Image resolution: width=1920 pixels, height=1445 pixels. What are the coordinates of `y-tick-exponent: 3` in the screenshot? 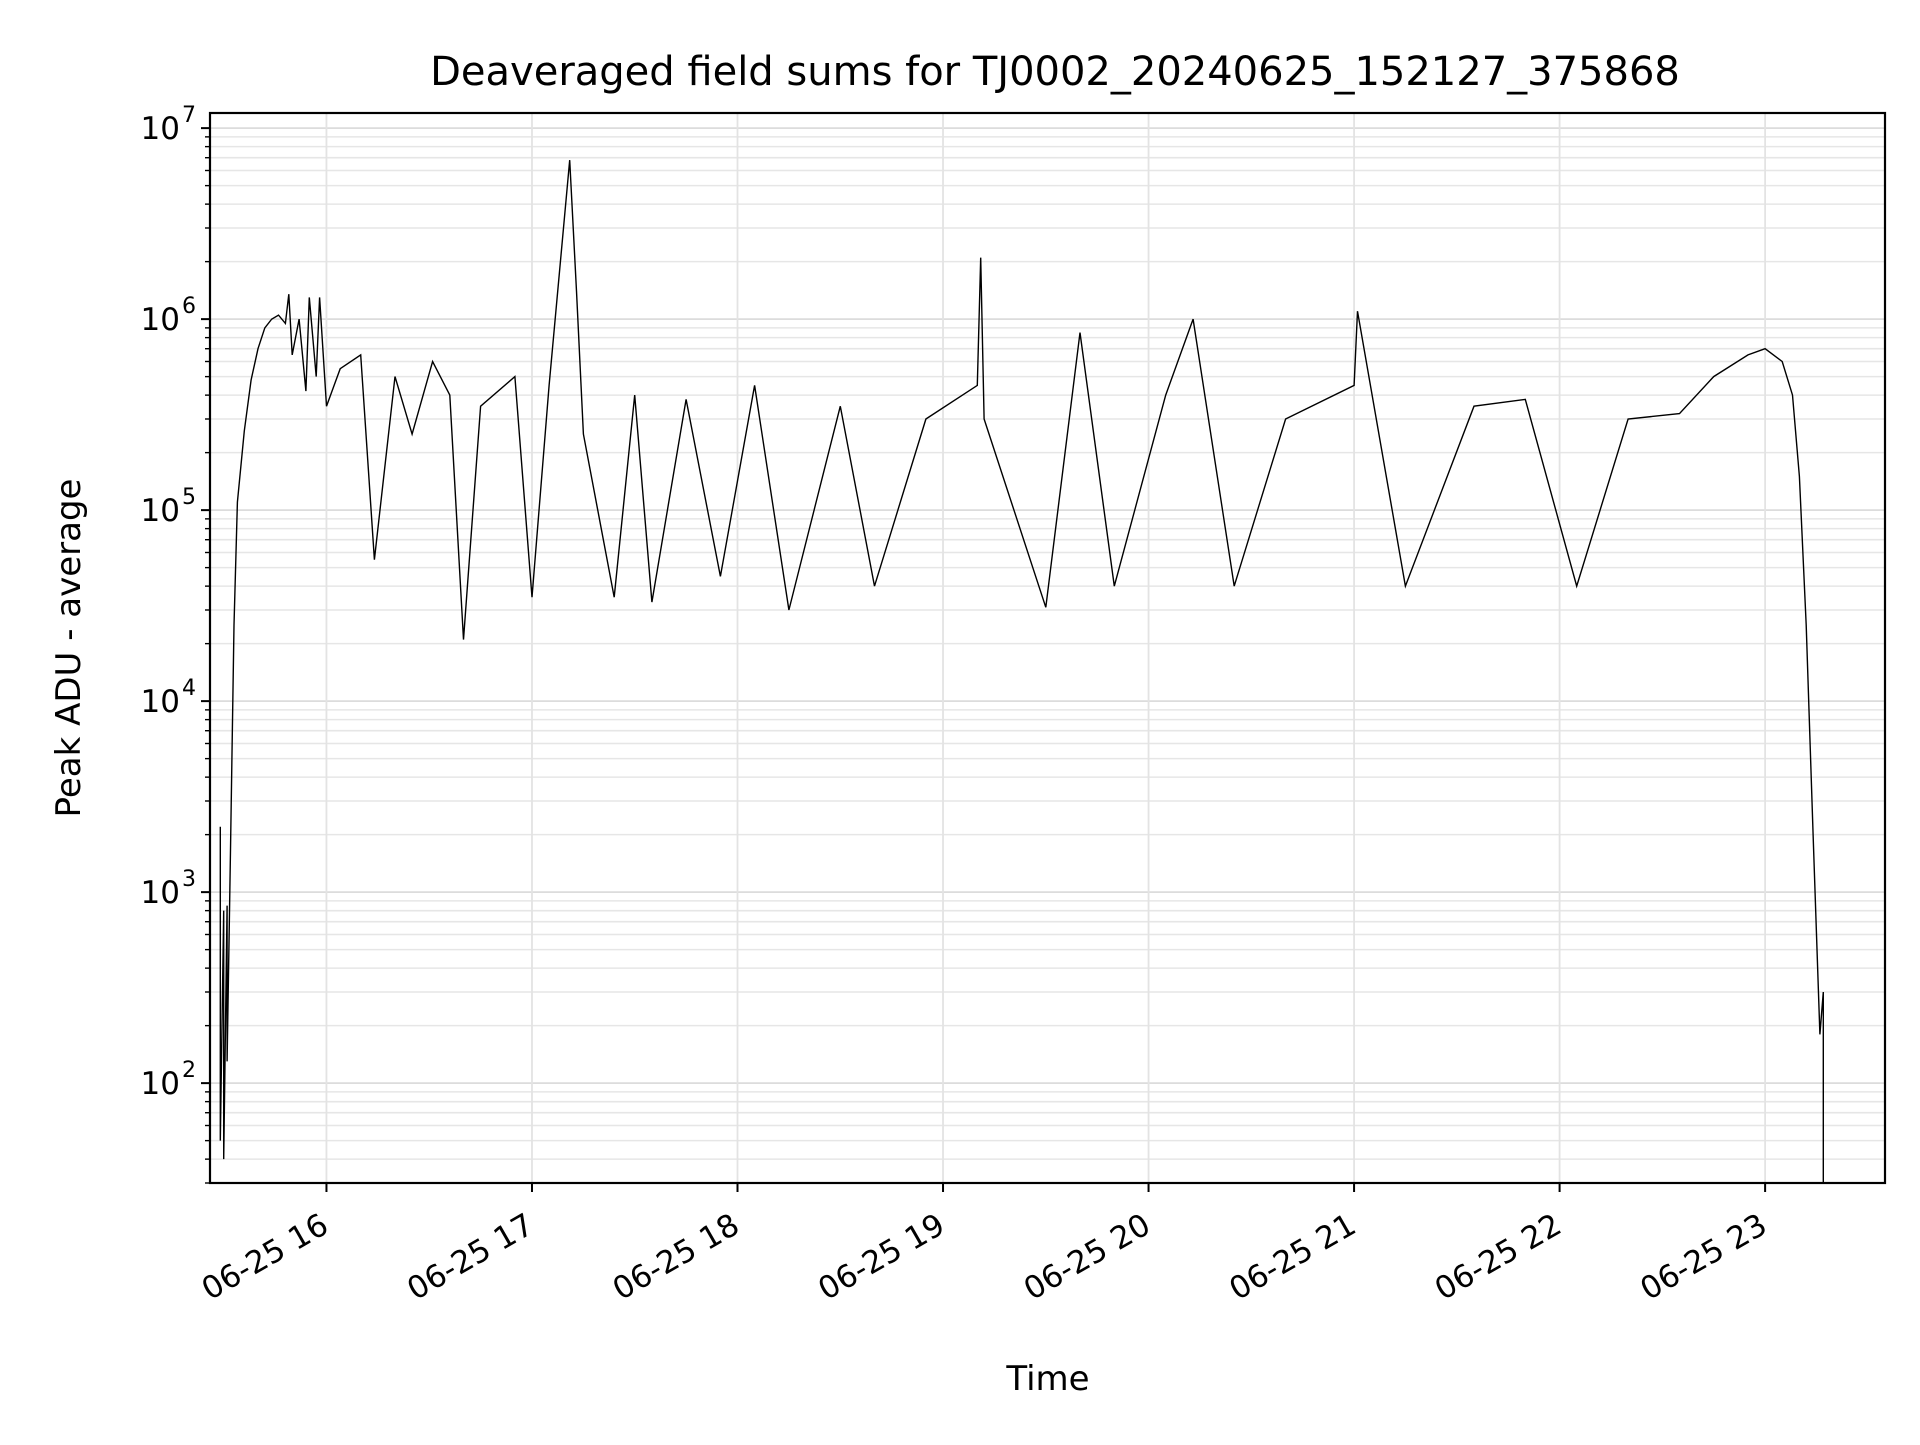 It's located at (189, 879).